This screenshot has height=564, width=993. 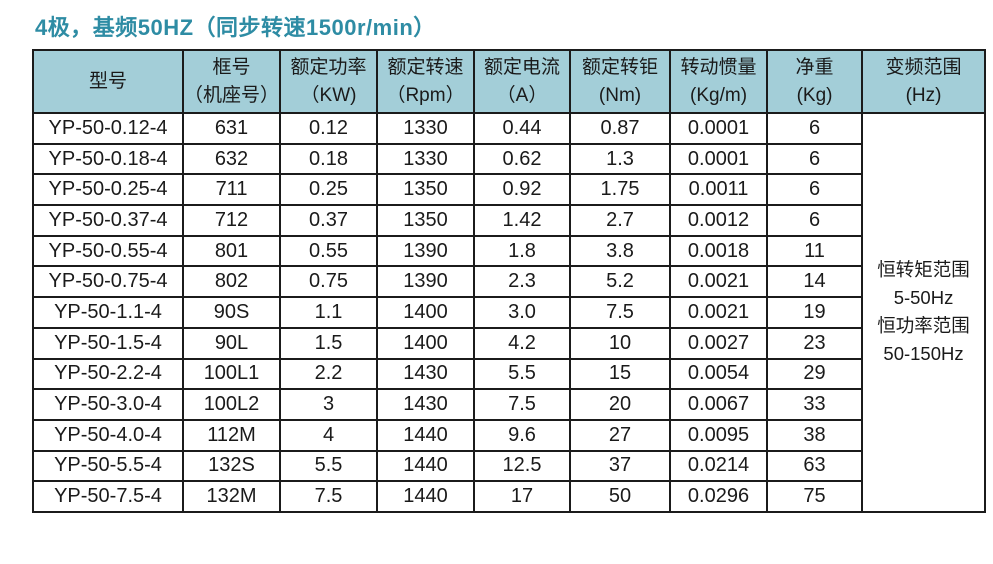 I want to click on table-cell: 0.0296, so click(x=719, y=496).